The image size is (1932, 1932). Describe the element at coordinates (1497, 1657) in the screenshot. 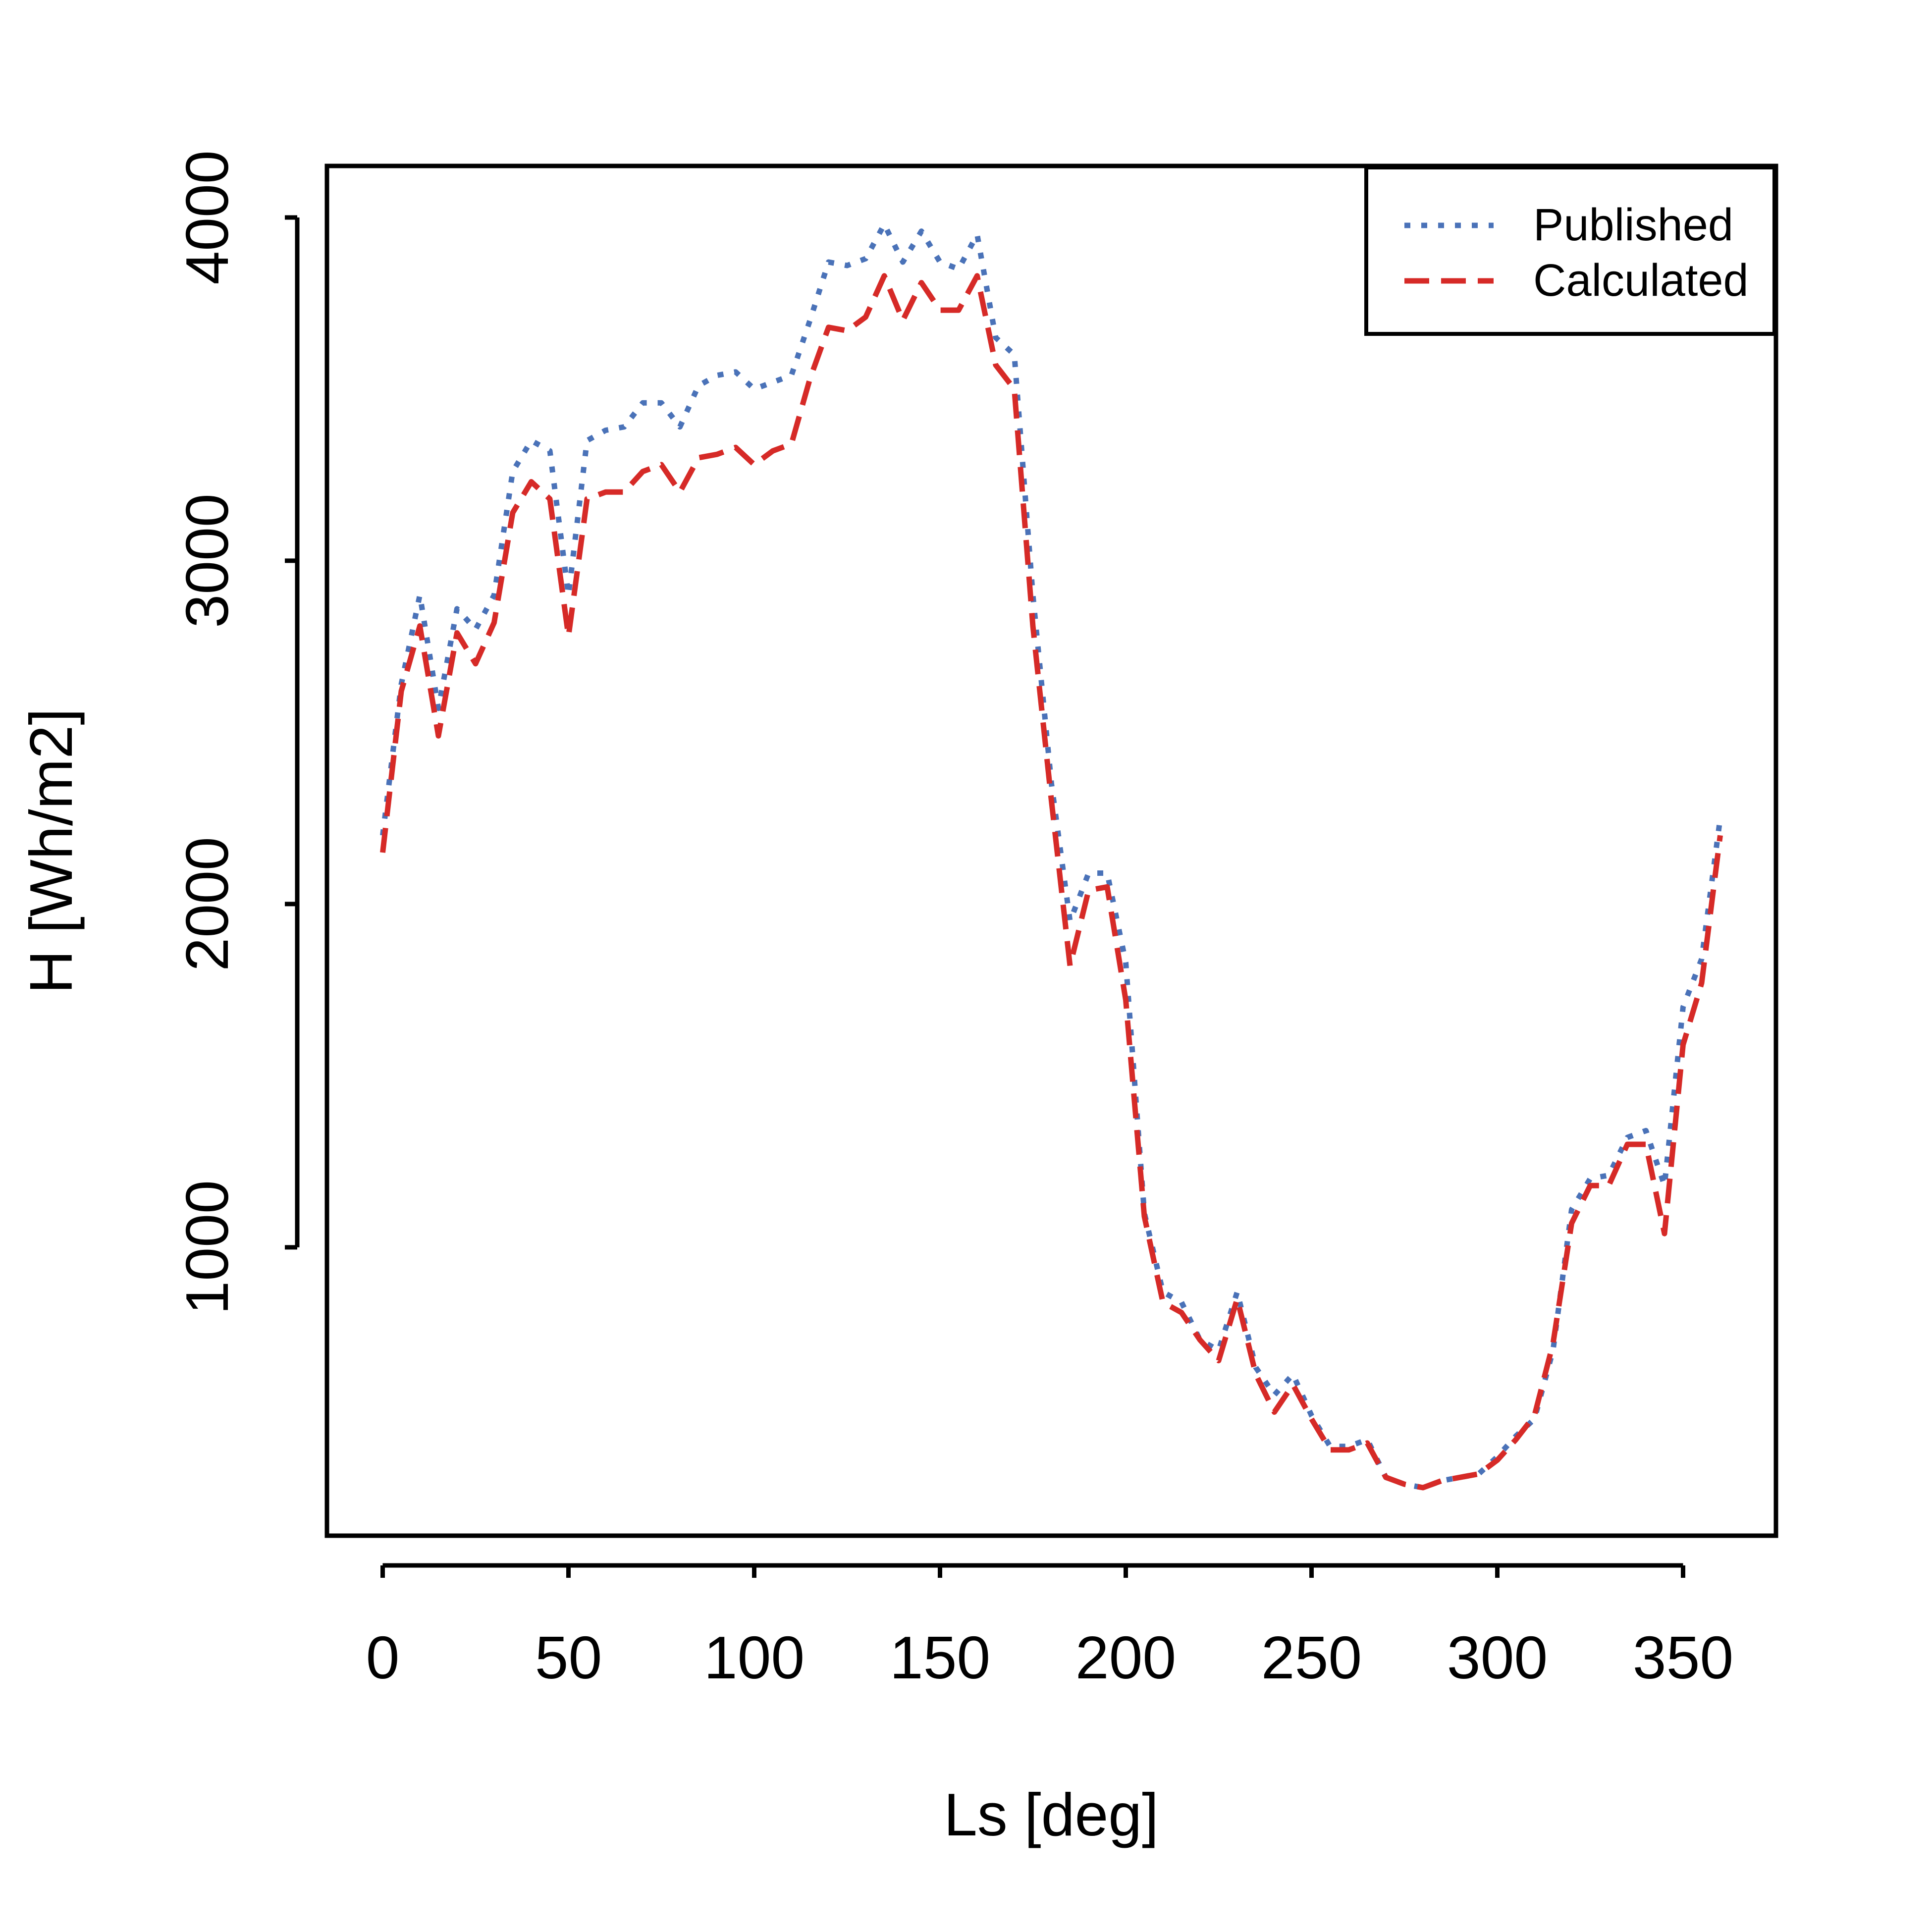

I see `x-tick-label: 300` at that location.